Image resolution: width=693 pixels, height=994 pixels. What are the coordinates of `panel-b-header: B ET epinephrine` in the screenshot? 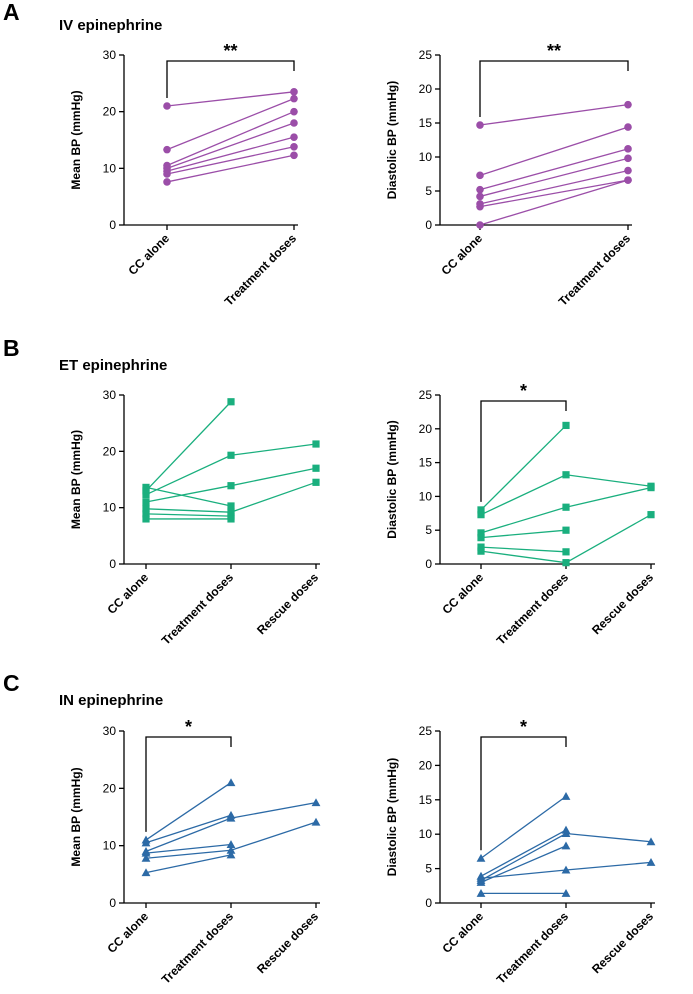 It's located at (85, 354).